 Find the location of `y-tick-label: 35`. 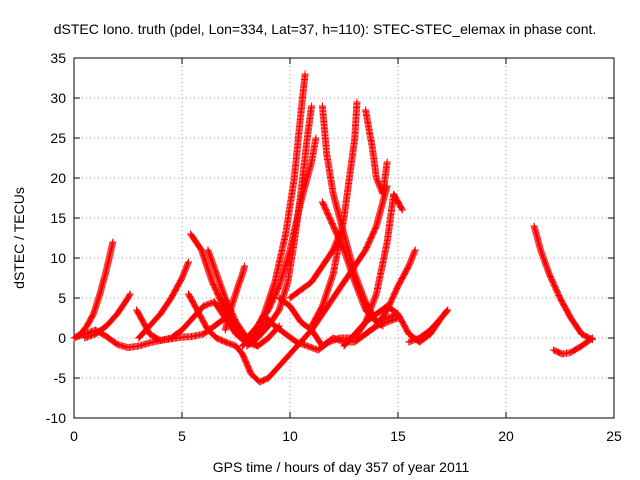

y-tick-label: 35 is located at coordinates (58, 58).